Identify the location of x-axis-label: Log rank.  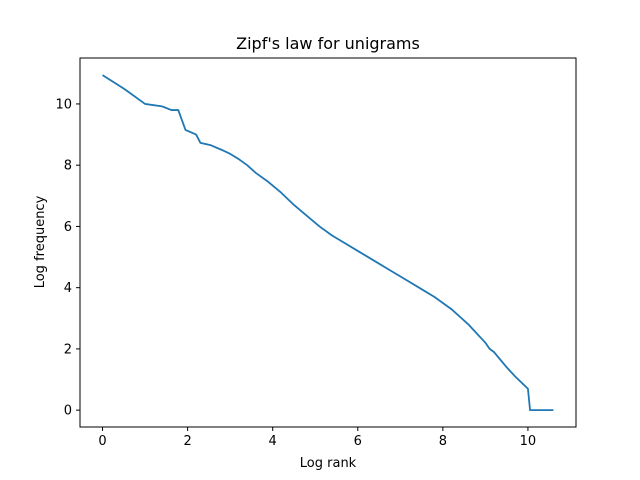
(328, 463).